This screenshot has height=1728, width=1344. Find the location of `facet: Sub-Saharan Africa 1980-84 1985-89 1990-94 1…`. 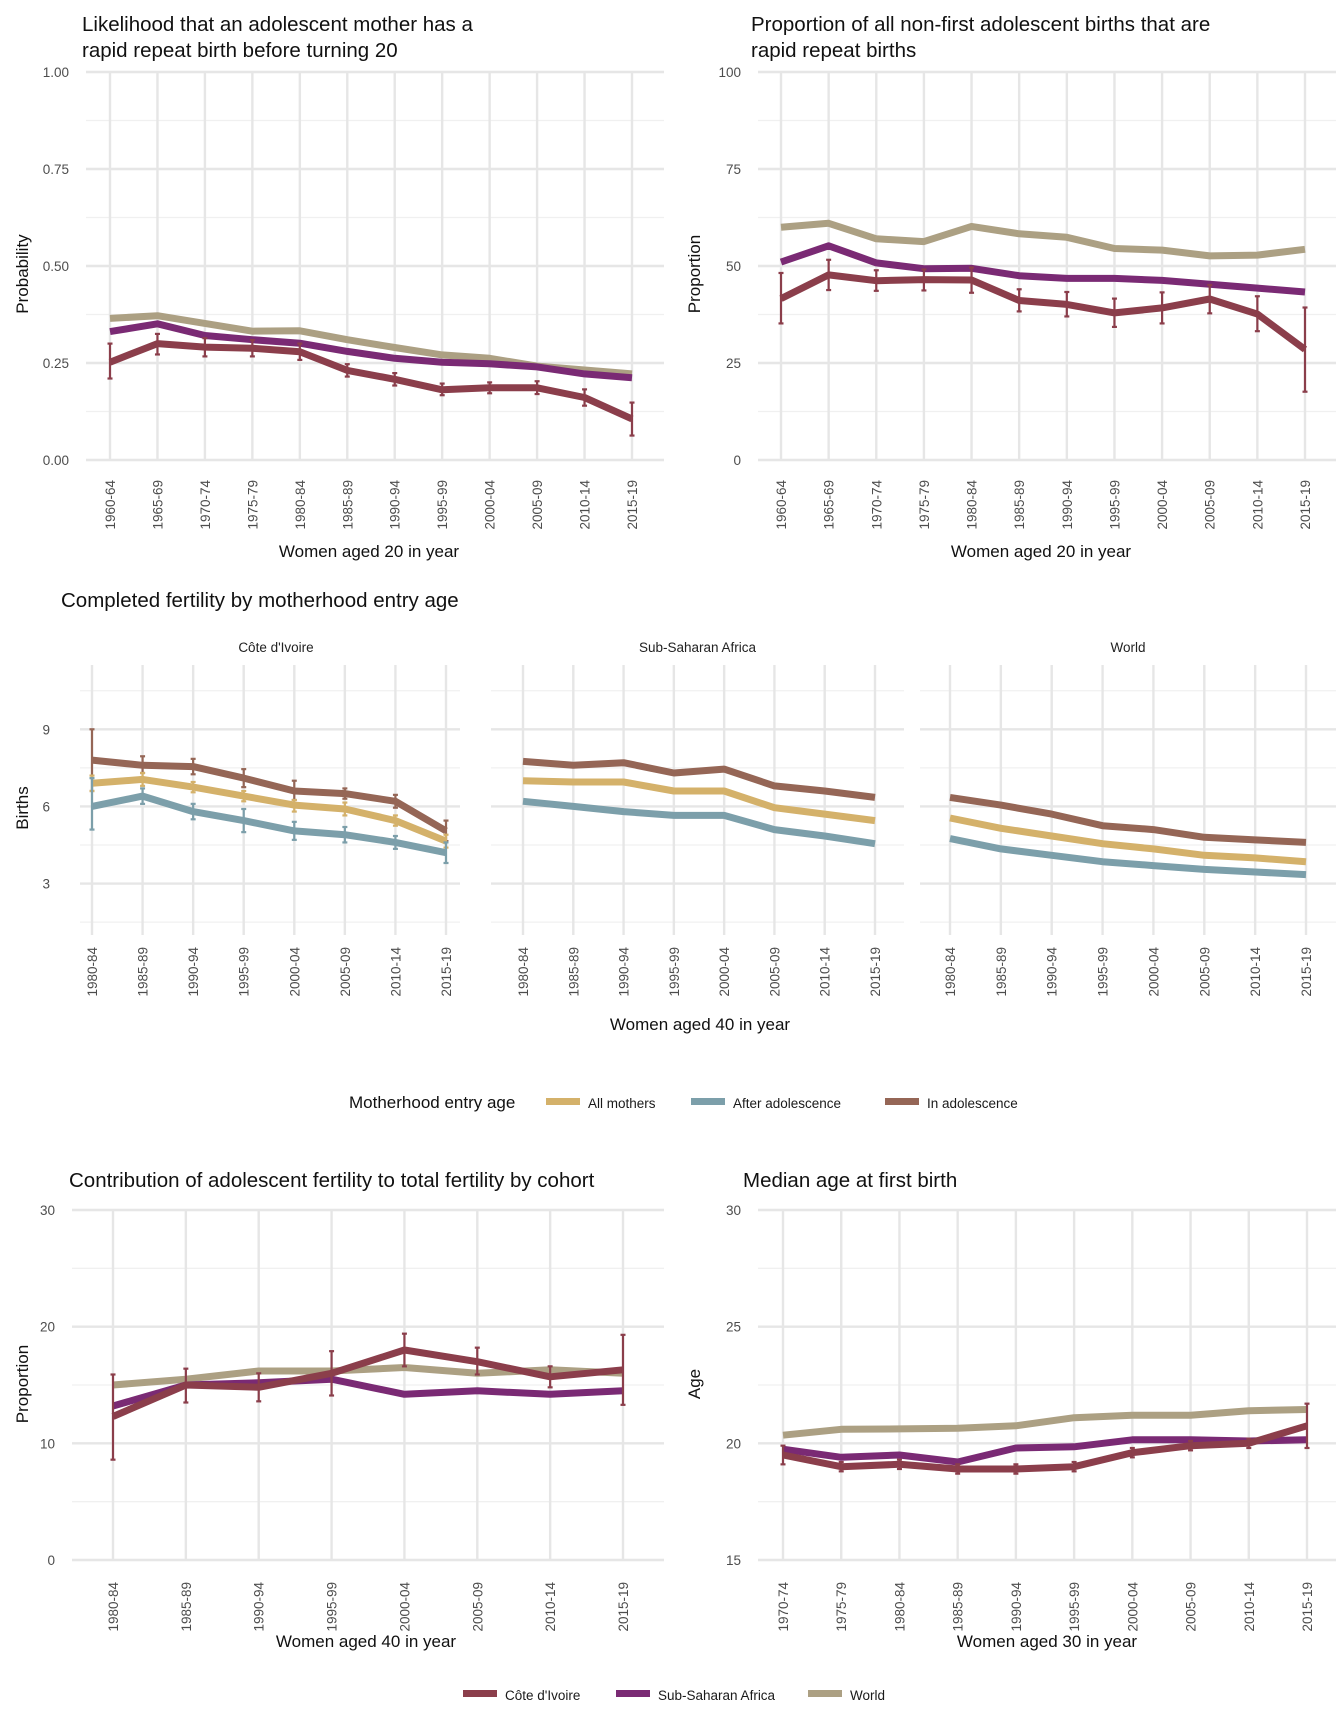

facet: Sub-Saharan Africa 1980-84 1985-89 1990-94 1… is located at coordinates (697, 818).